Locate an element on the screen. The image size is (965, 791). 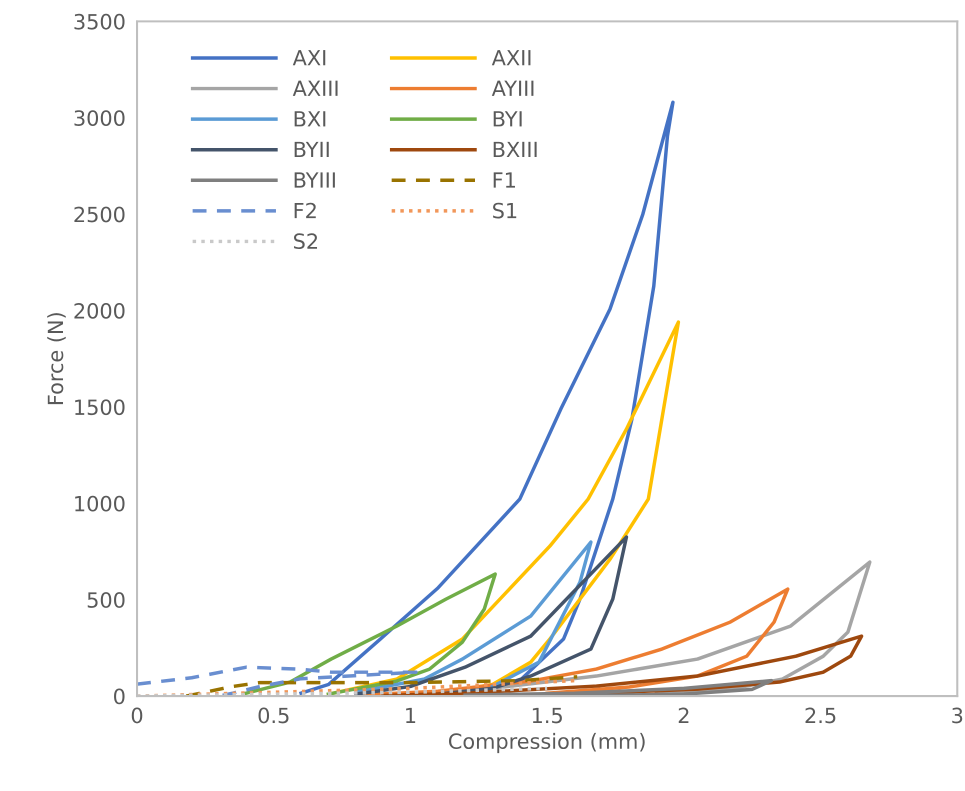
legend-label: S2 is located at coordinates (306, 241).